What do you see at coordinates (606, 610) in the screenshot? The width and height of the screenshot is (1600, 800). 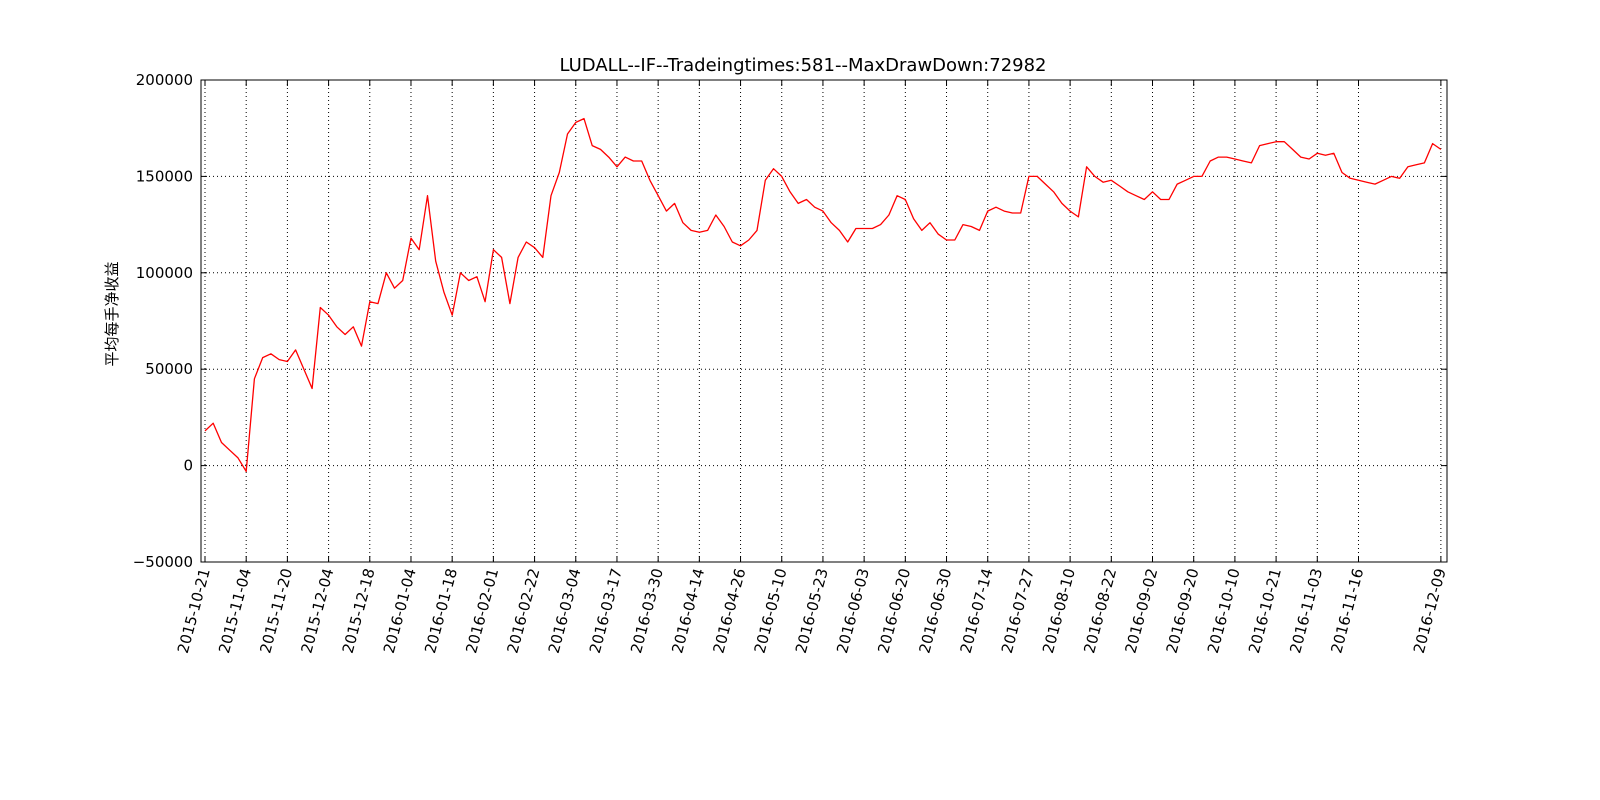 I see `x-tick-label: 2016-03-17` at bounding box center [606, 610].